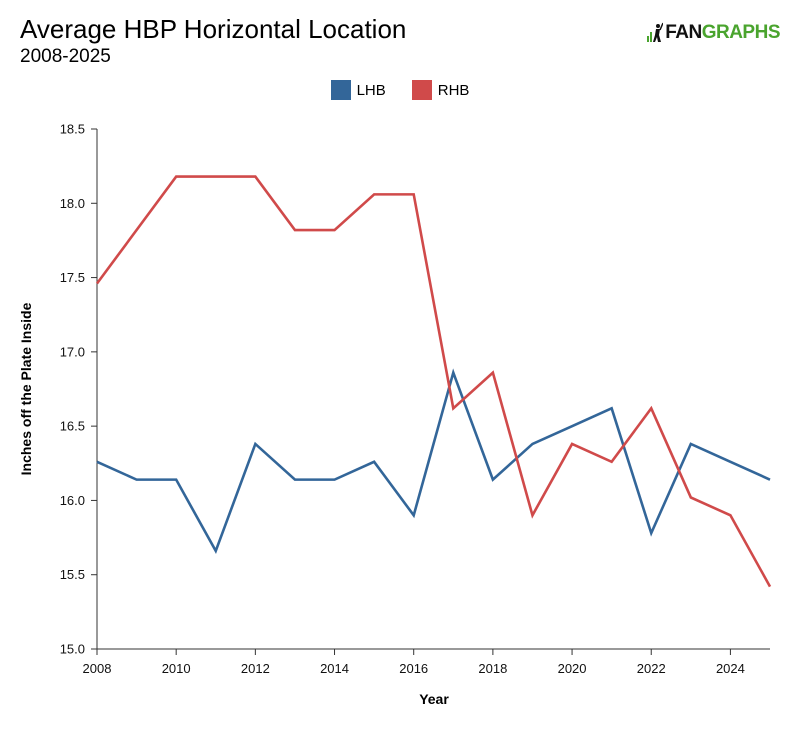 The width and height of the screenshot is (800, 730). Describe the element at coordinates (340, 90) in the screenshot. I see `legend-swatch-lhb` at that location.